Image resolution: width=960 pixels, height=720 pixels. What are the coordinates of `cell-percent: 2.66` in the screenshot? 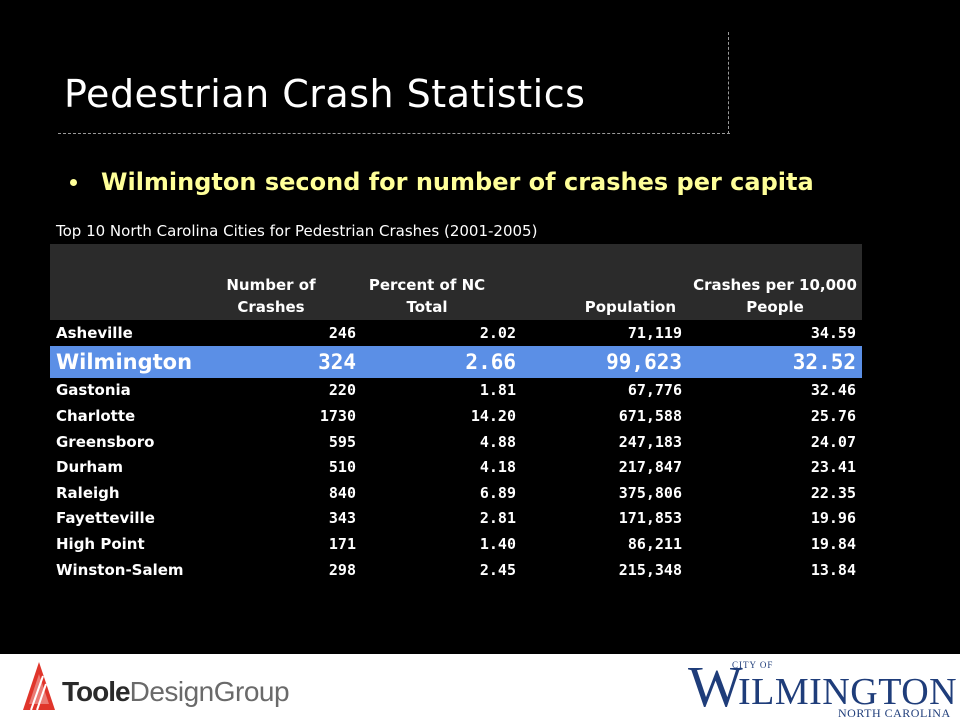 It's located at (490, 361).